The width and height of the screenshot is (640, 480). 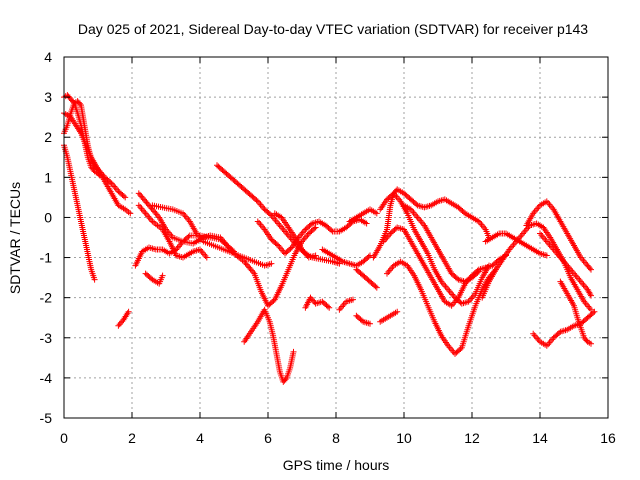 What do you see at coordinates (48, 217) in the screenshot?
I see `y-tick-label: 0` at bounding box center [48, 217].